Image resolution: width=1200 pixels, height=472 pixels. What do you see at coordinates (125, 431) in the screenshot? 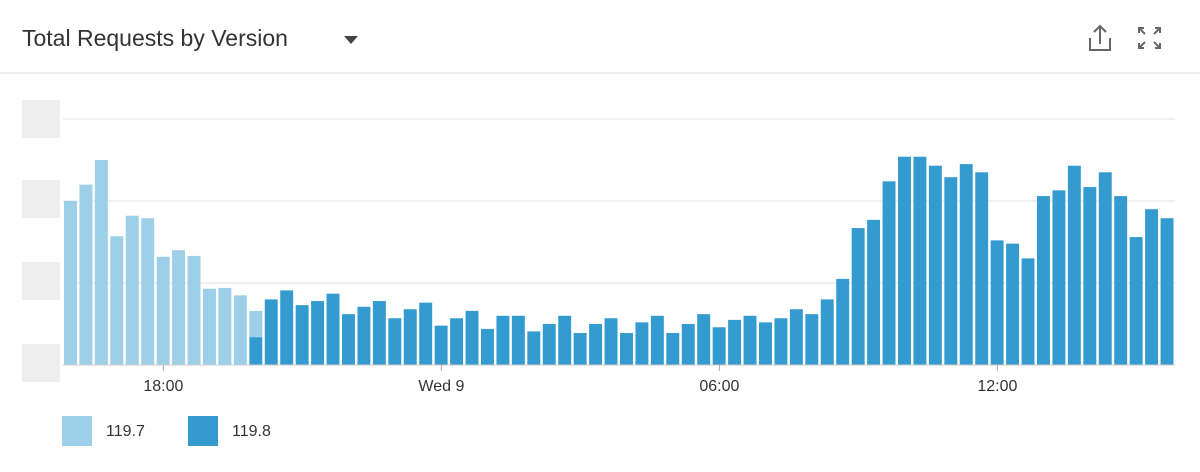
I see `legend-label: 119.7` at bounding box center [125, 431].